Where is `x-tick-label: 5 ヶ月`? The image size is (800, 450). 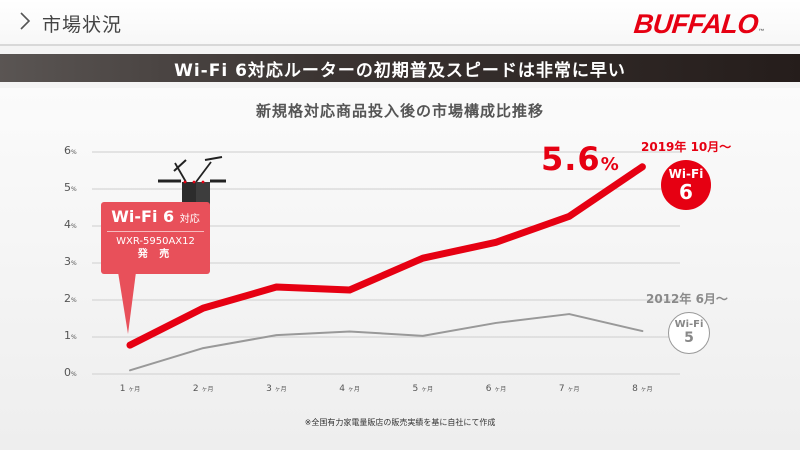
x-tick-label: 5 ヶ月 is located at coordinates (423, 389).